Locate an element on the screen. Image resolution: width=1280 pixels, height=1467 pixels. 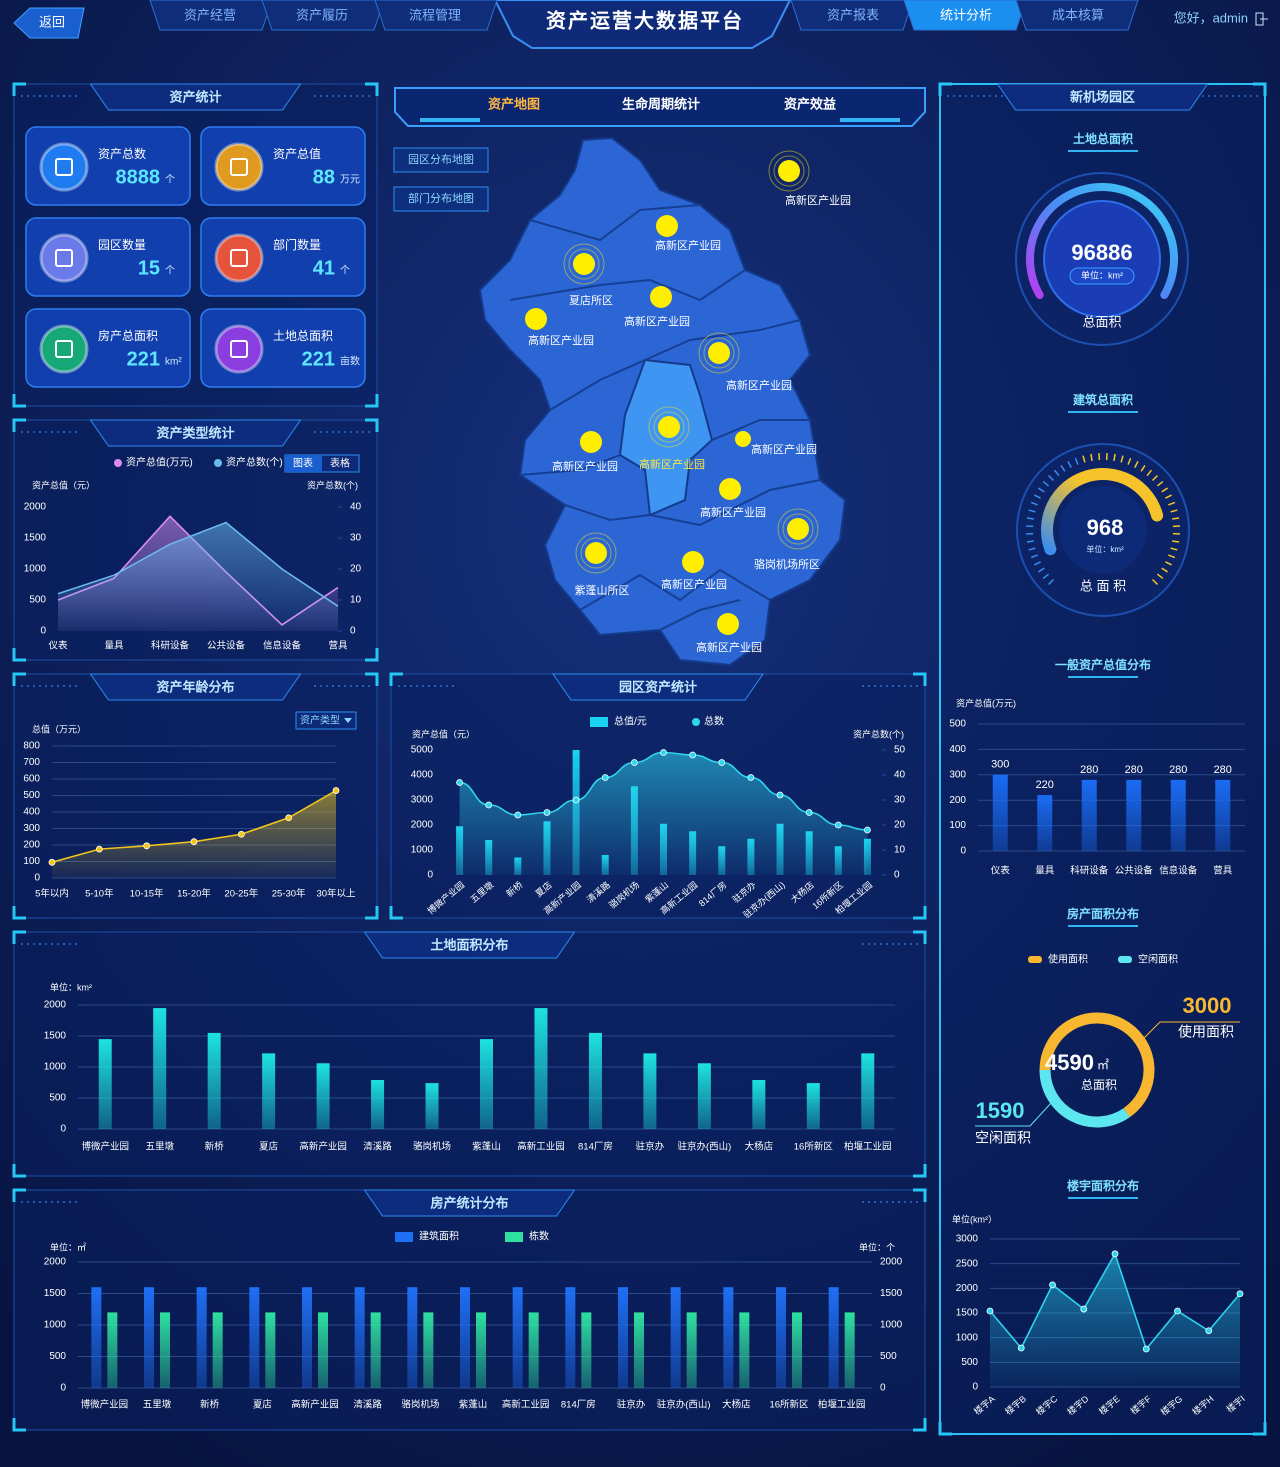
legend-label: 建筑面积 is located at coordinates (439, 1236).